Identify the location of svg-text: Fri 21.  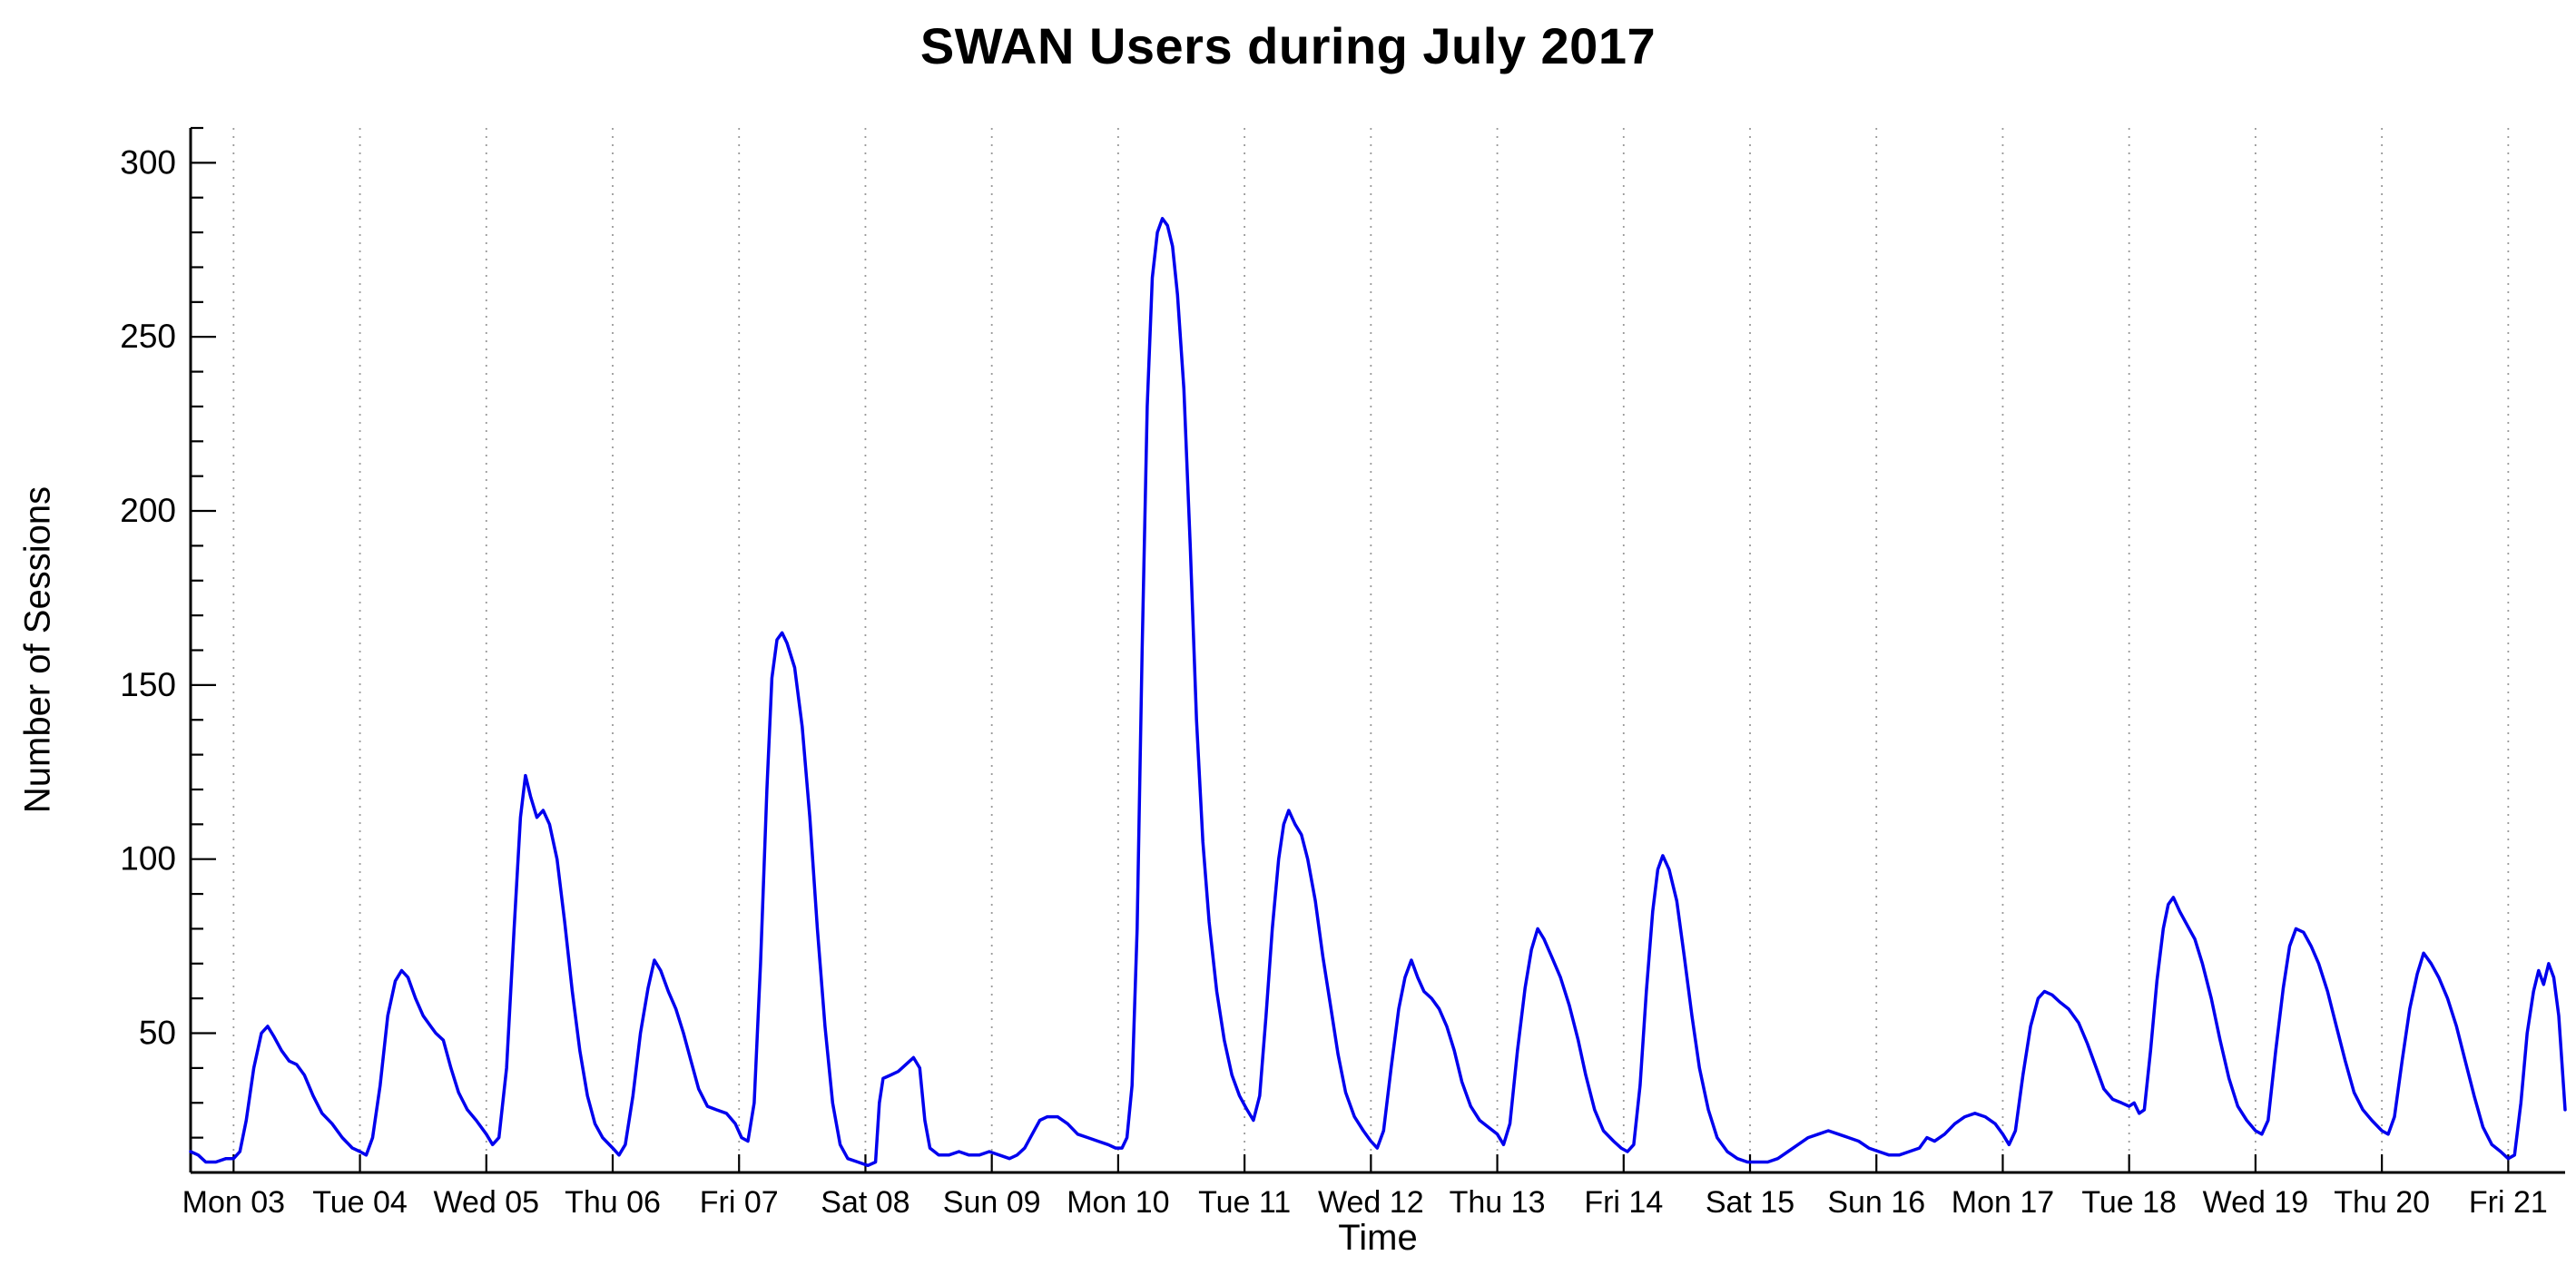
(2508, 1202).